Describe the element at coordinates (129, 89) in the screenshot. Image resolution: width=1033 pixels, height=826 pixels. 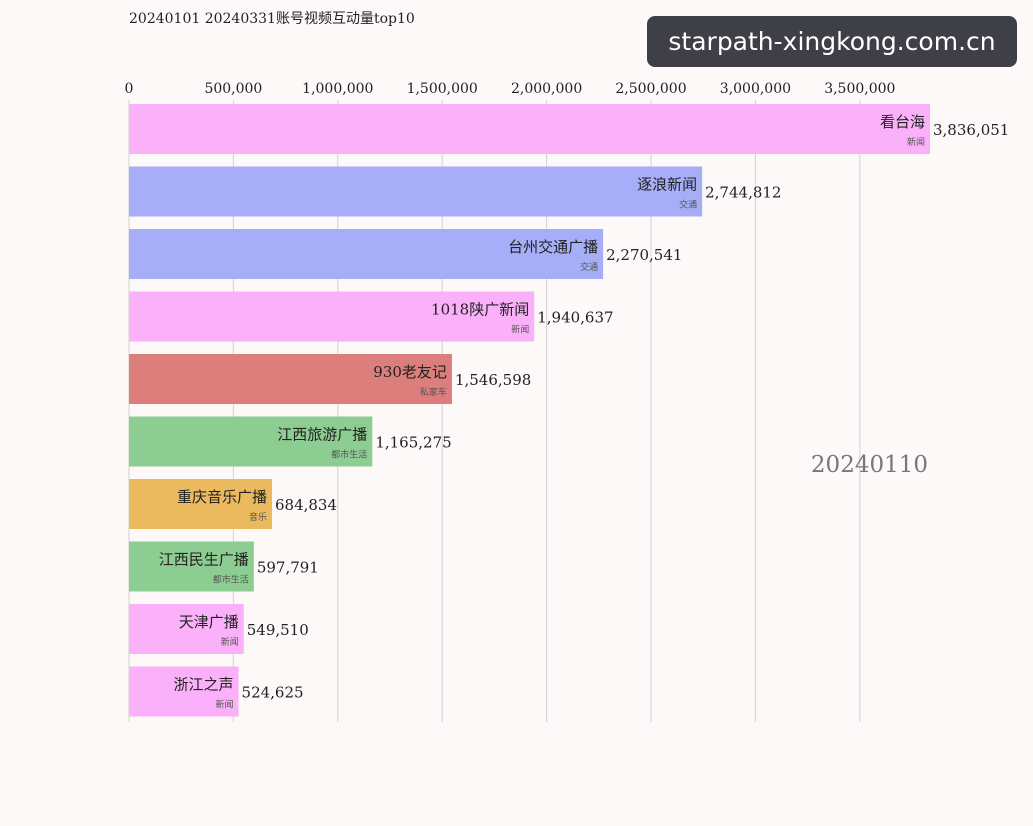
I see `x-tick-label: 0` at that location.